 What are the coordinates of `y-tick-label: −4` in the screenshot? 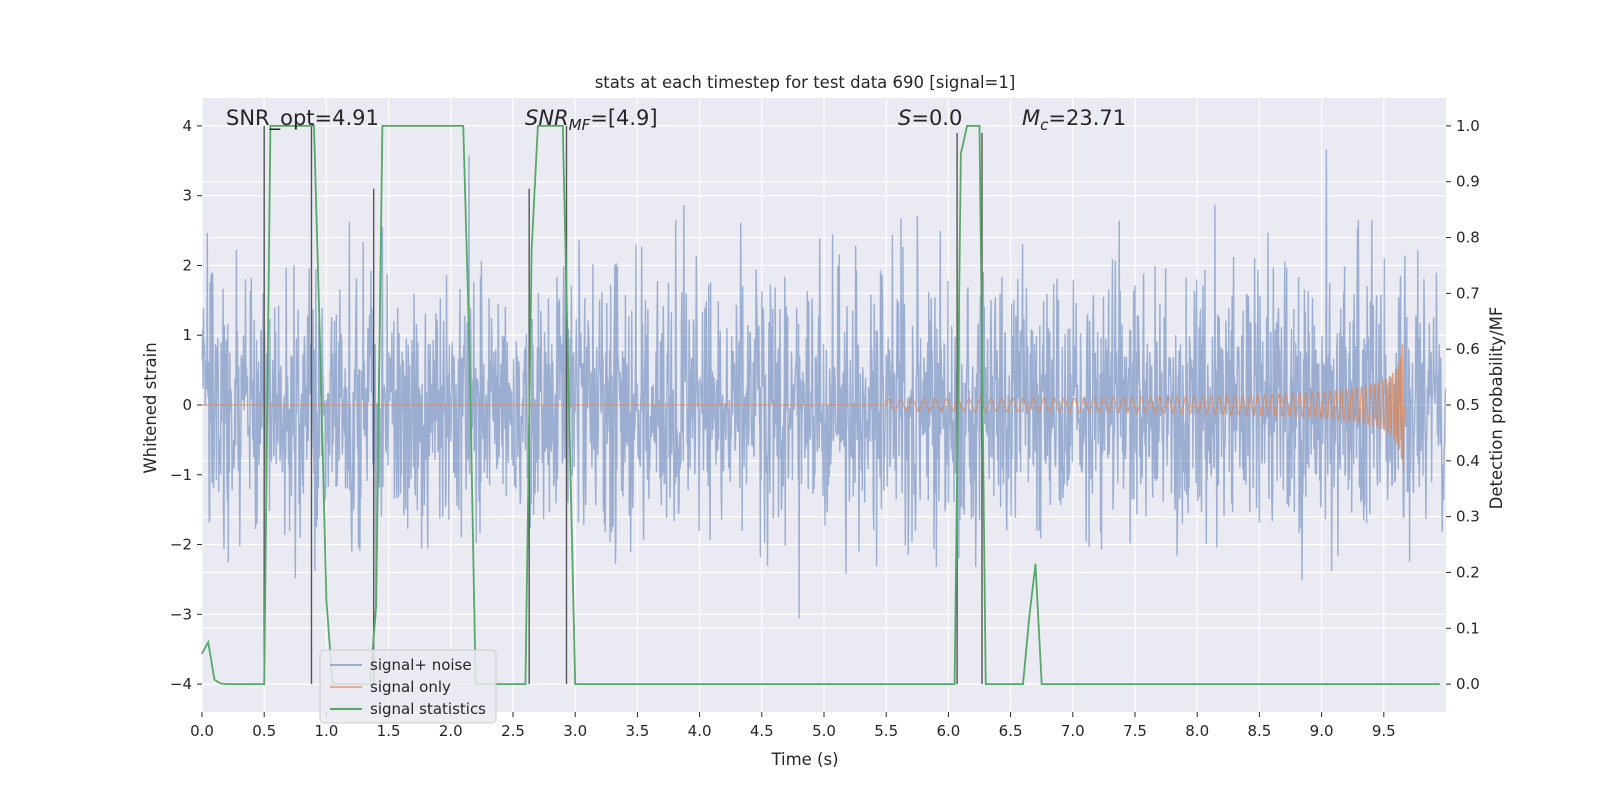 It's located at (181, 684).